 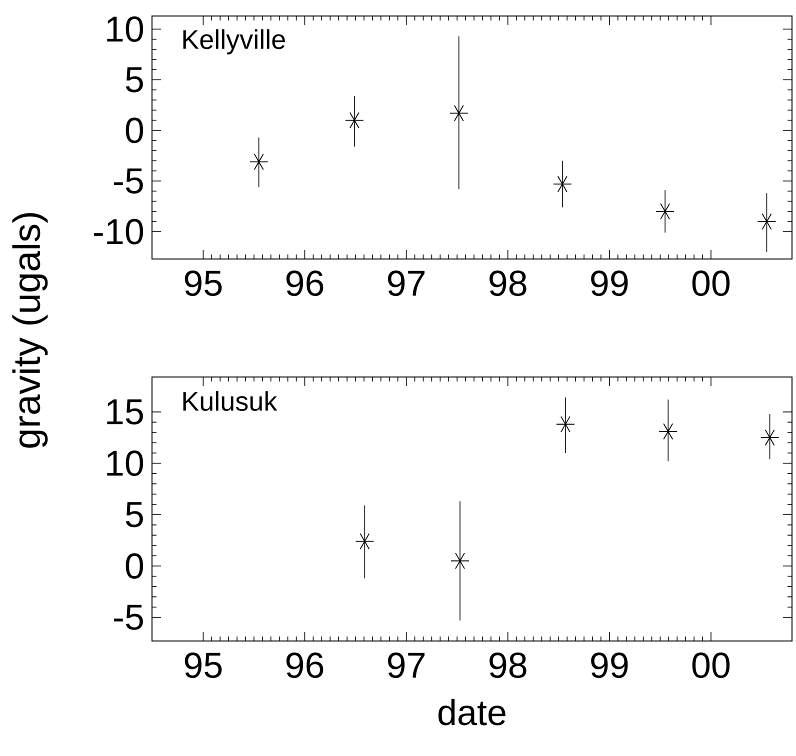 I want to click on chart-title: Kellyville, so click(x=234, y=41).